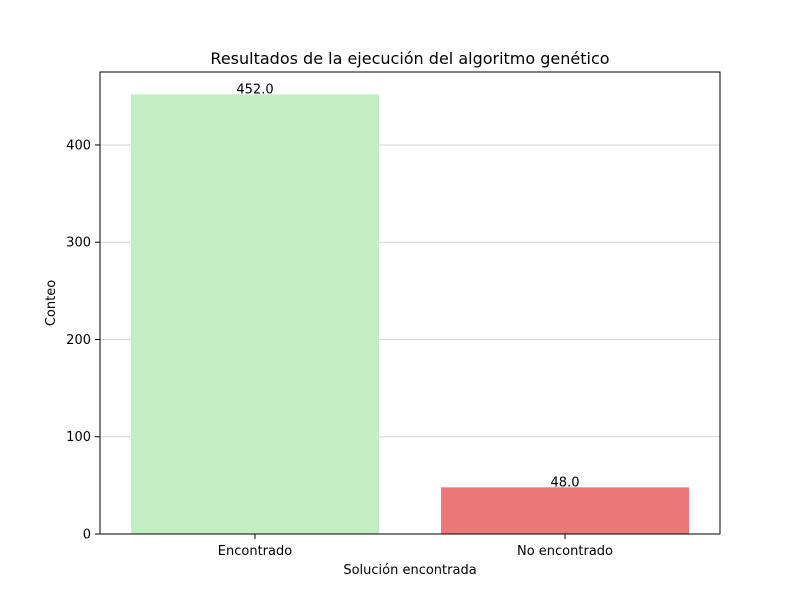 The image size is (800, 600). What do you see at coordinates (78, 145) in the screenshot?
I see `y-tick-label: 400` at bounding box center [78, 145].